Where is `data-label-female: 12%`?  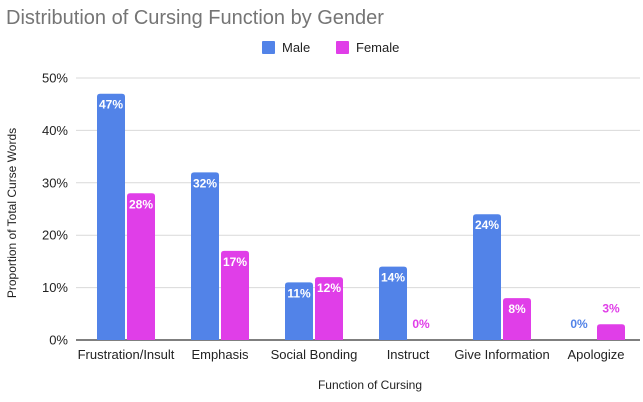
data-label-female: 12% is located at coordinates (329, 288).